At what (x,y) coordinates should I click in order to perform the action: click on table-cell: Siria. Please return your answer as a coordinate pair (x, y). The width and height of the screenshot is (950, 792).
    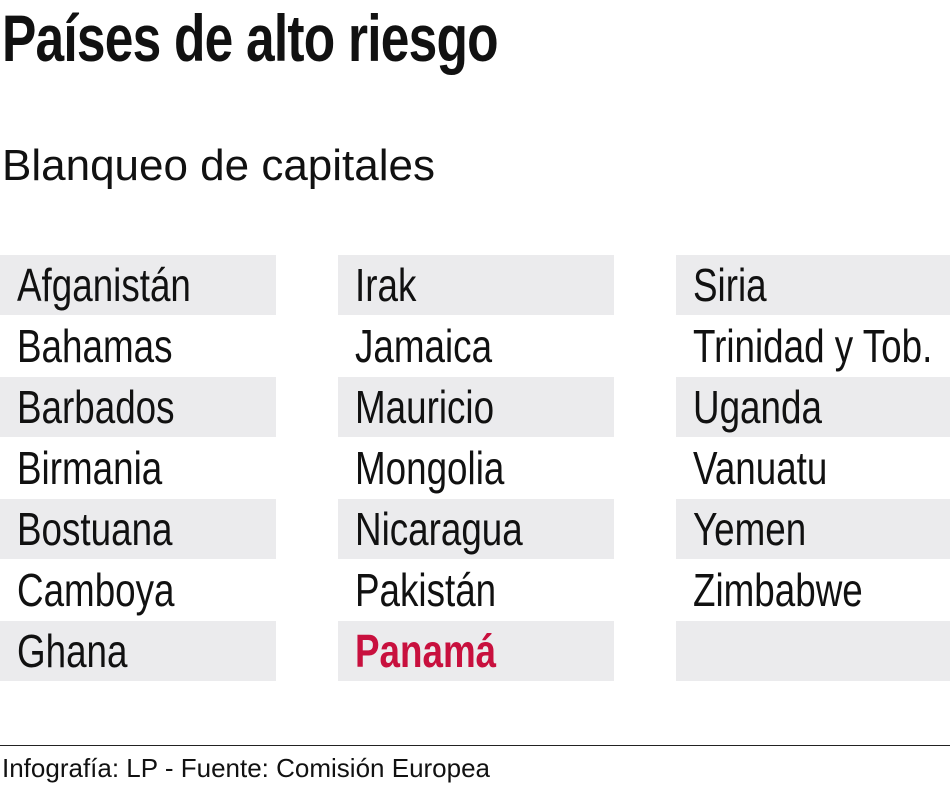
    Looking at the image, I should click on (813, 285).